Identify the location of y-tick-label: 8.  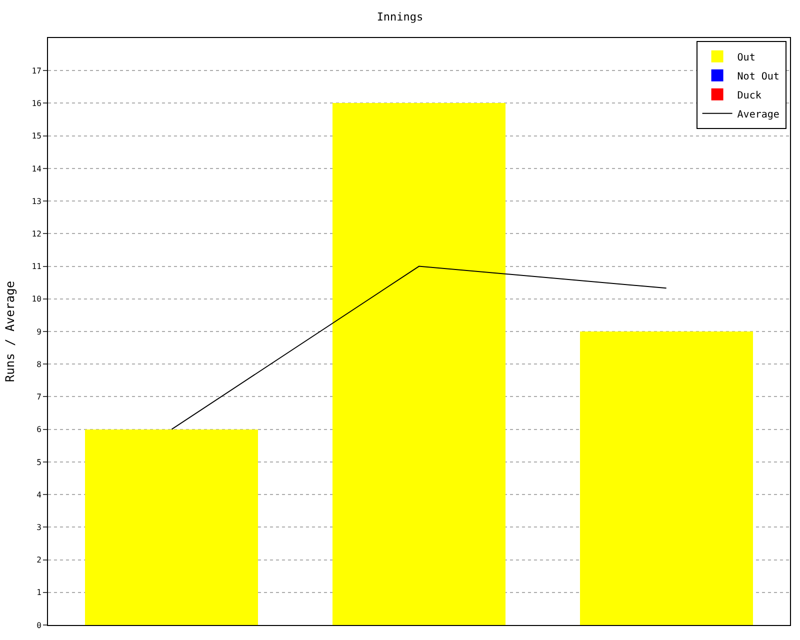
(39, 364).